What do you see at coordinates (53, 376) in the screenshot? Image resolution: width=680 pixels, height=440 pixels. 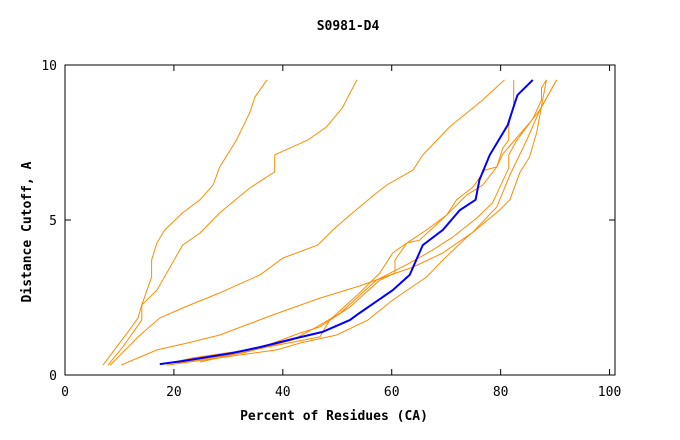 I see `y-tick-label: 0` at bounding box center [53, 376].